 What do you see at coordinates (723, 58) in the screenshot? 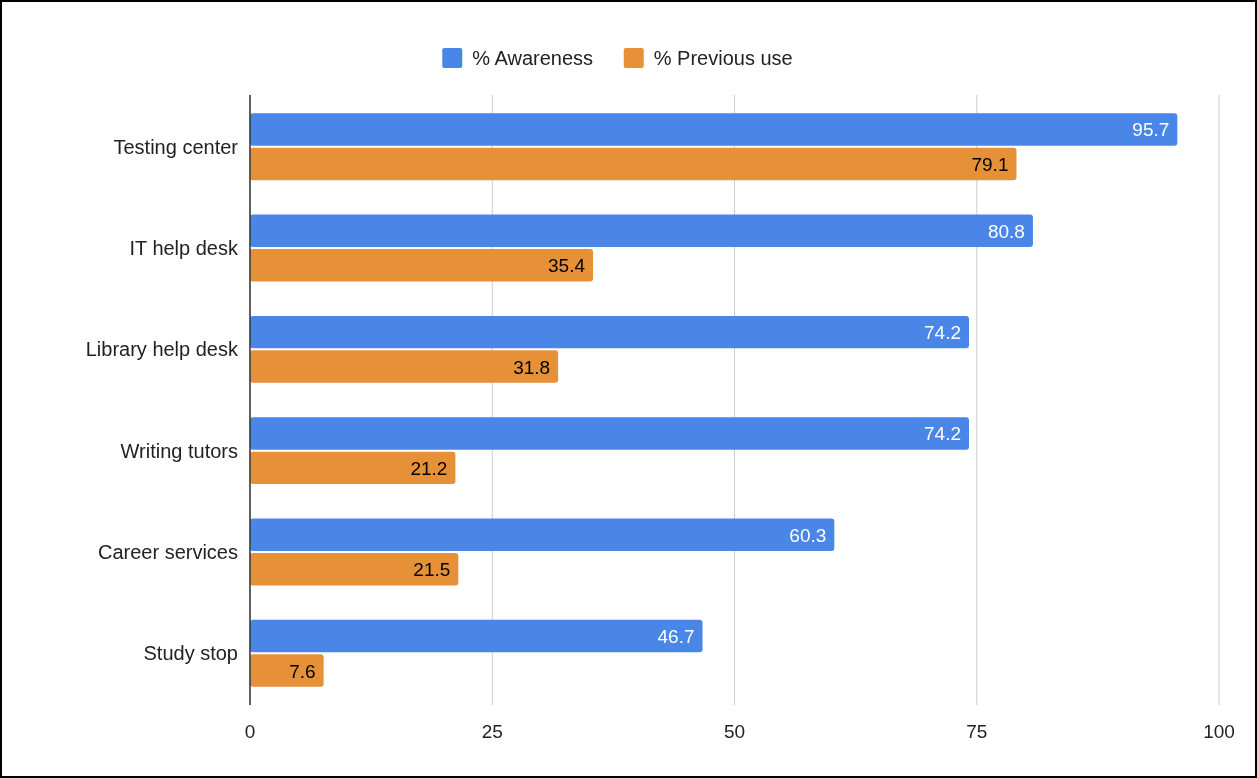
I see `legend-label: % Previous use` at bounding box center [723, 58].